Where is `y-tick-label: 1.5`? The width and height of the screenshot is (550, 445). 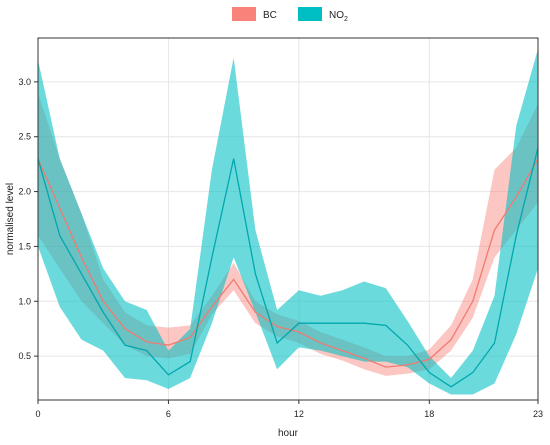
y-tick-label: 1.5 is located at coordinates (24, 246).